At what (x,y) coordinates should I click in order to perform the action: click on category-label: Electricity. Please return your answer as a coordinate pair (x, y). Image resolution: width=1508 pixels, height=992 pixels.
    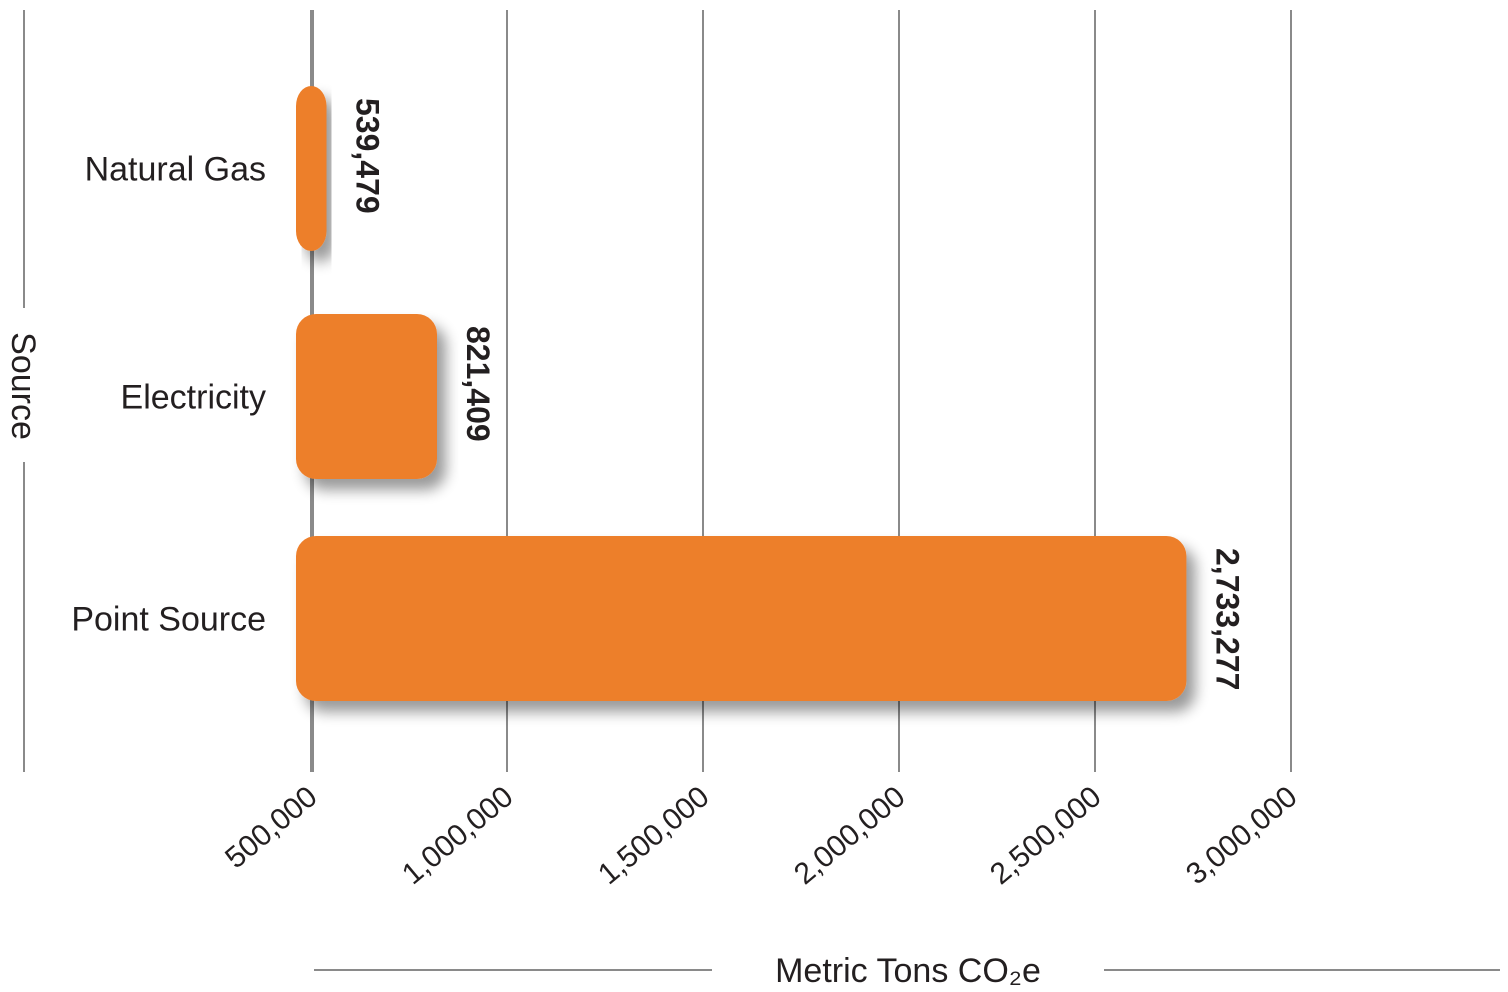
    Looking at the image, I should click on (193, 398).